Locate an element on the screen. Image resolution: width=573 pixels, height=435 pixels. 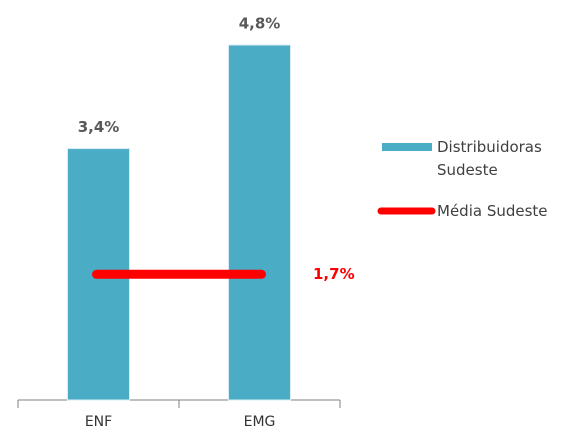
average-label: 1,7% is located at coordinates (334, 274).